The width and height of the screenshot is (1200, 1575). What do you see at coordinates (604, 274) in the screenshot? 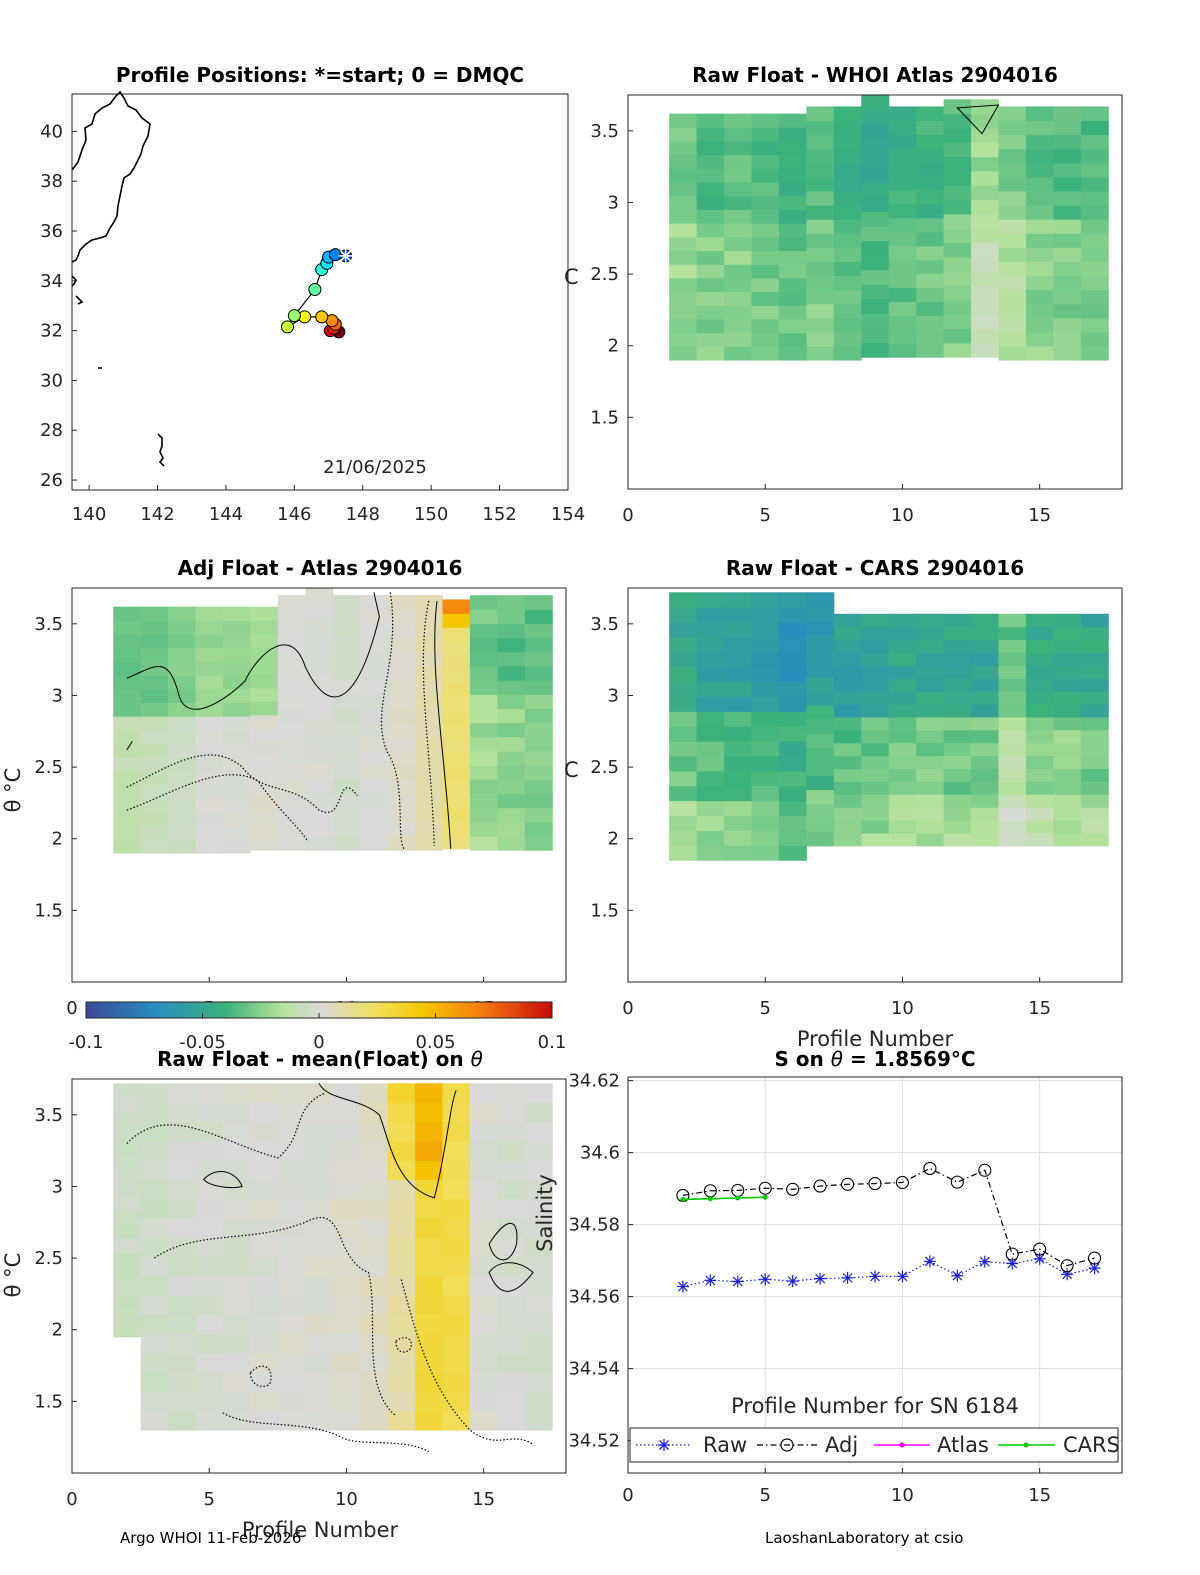
I see `whoi-y-tick-label: 2.5` at bounding box center [604, 274].